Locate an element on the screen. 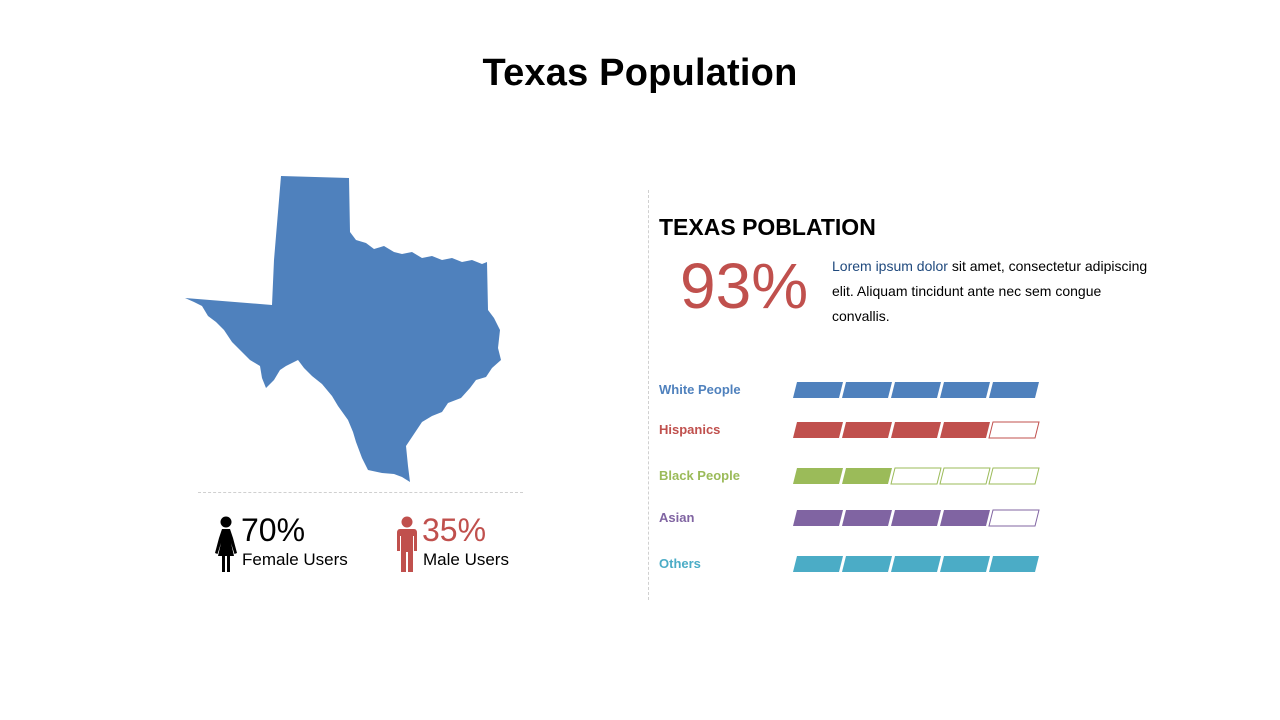 This screenshot has height=720, width=1280. female-percent: 70% is located at coordinates (273, 530).